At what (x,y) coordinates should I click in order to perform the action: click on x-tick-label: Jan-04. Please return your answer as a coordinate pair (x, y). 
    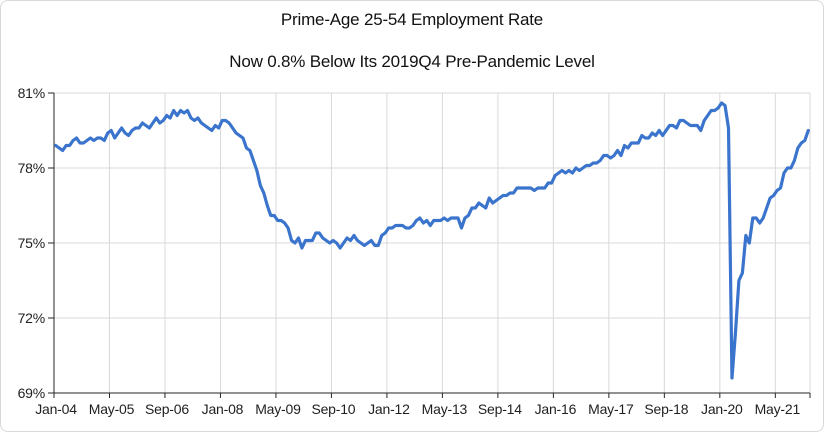
    Looking at the image, I should click on (56, 409).